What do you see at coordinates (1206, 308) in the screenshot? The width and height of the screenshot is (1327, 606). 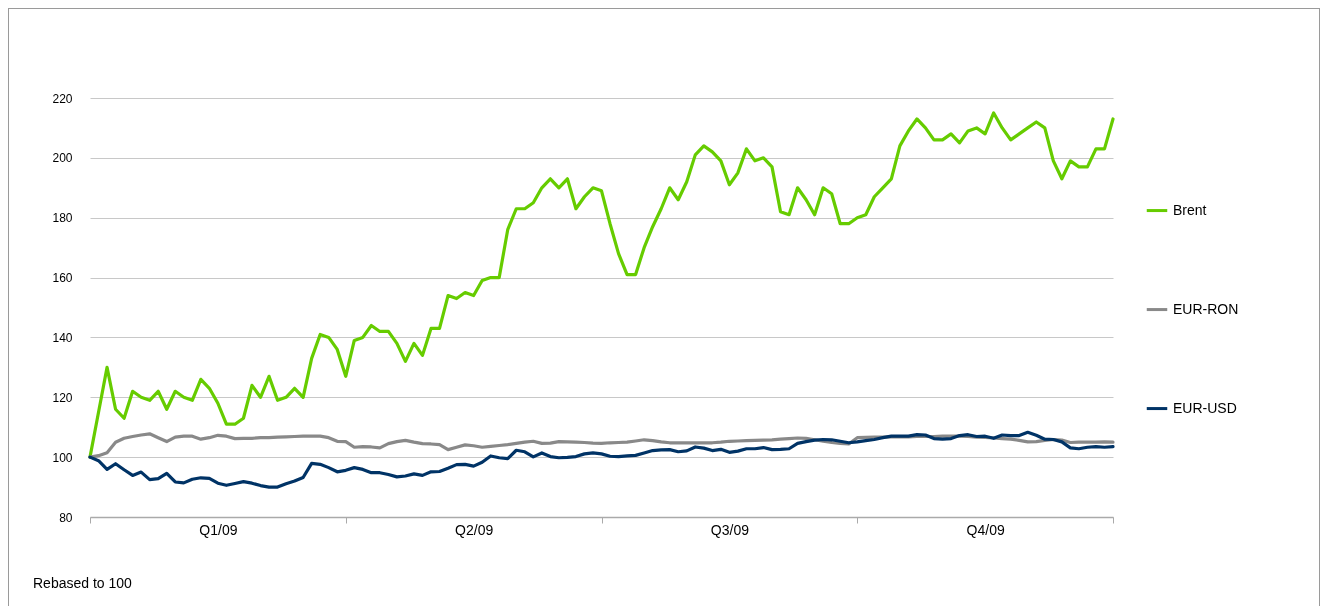 I see `legend-label: EUR-RON` at bounding box center [1206, 308].